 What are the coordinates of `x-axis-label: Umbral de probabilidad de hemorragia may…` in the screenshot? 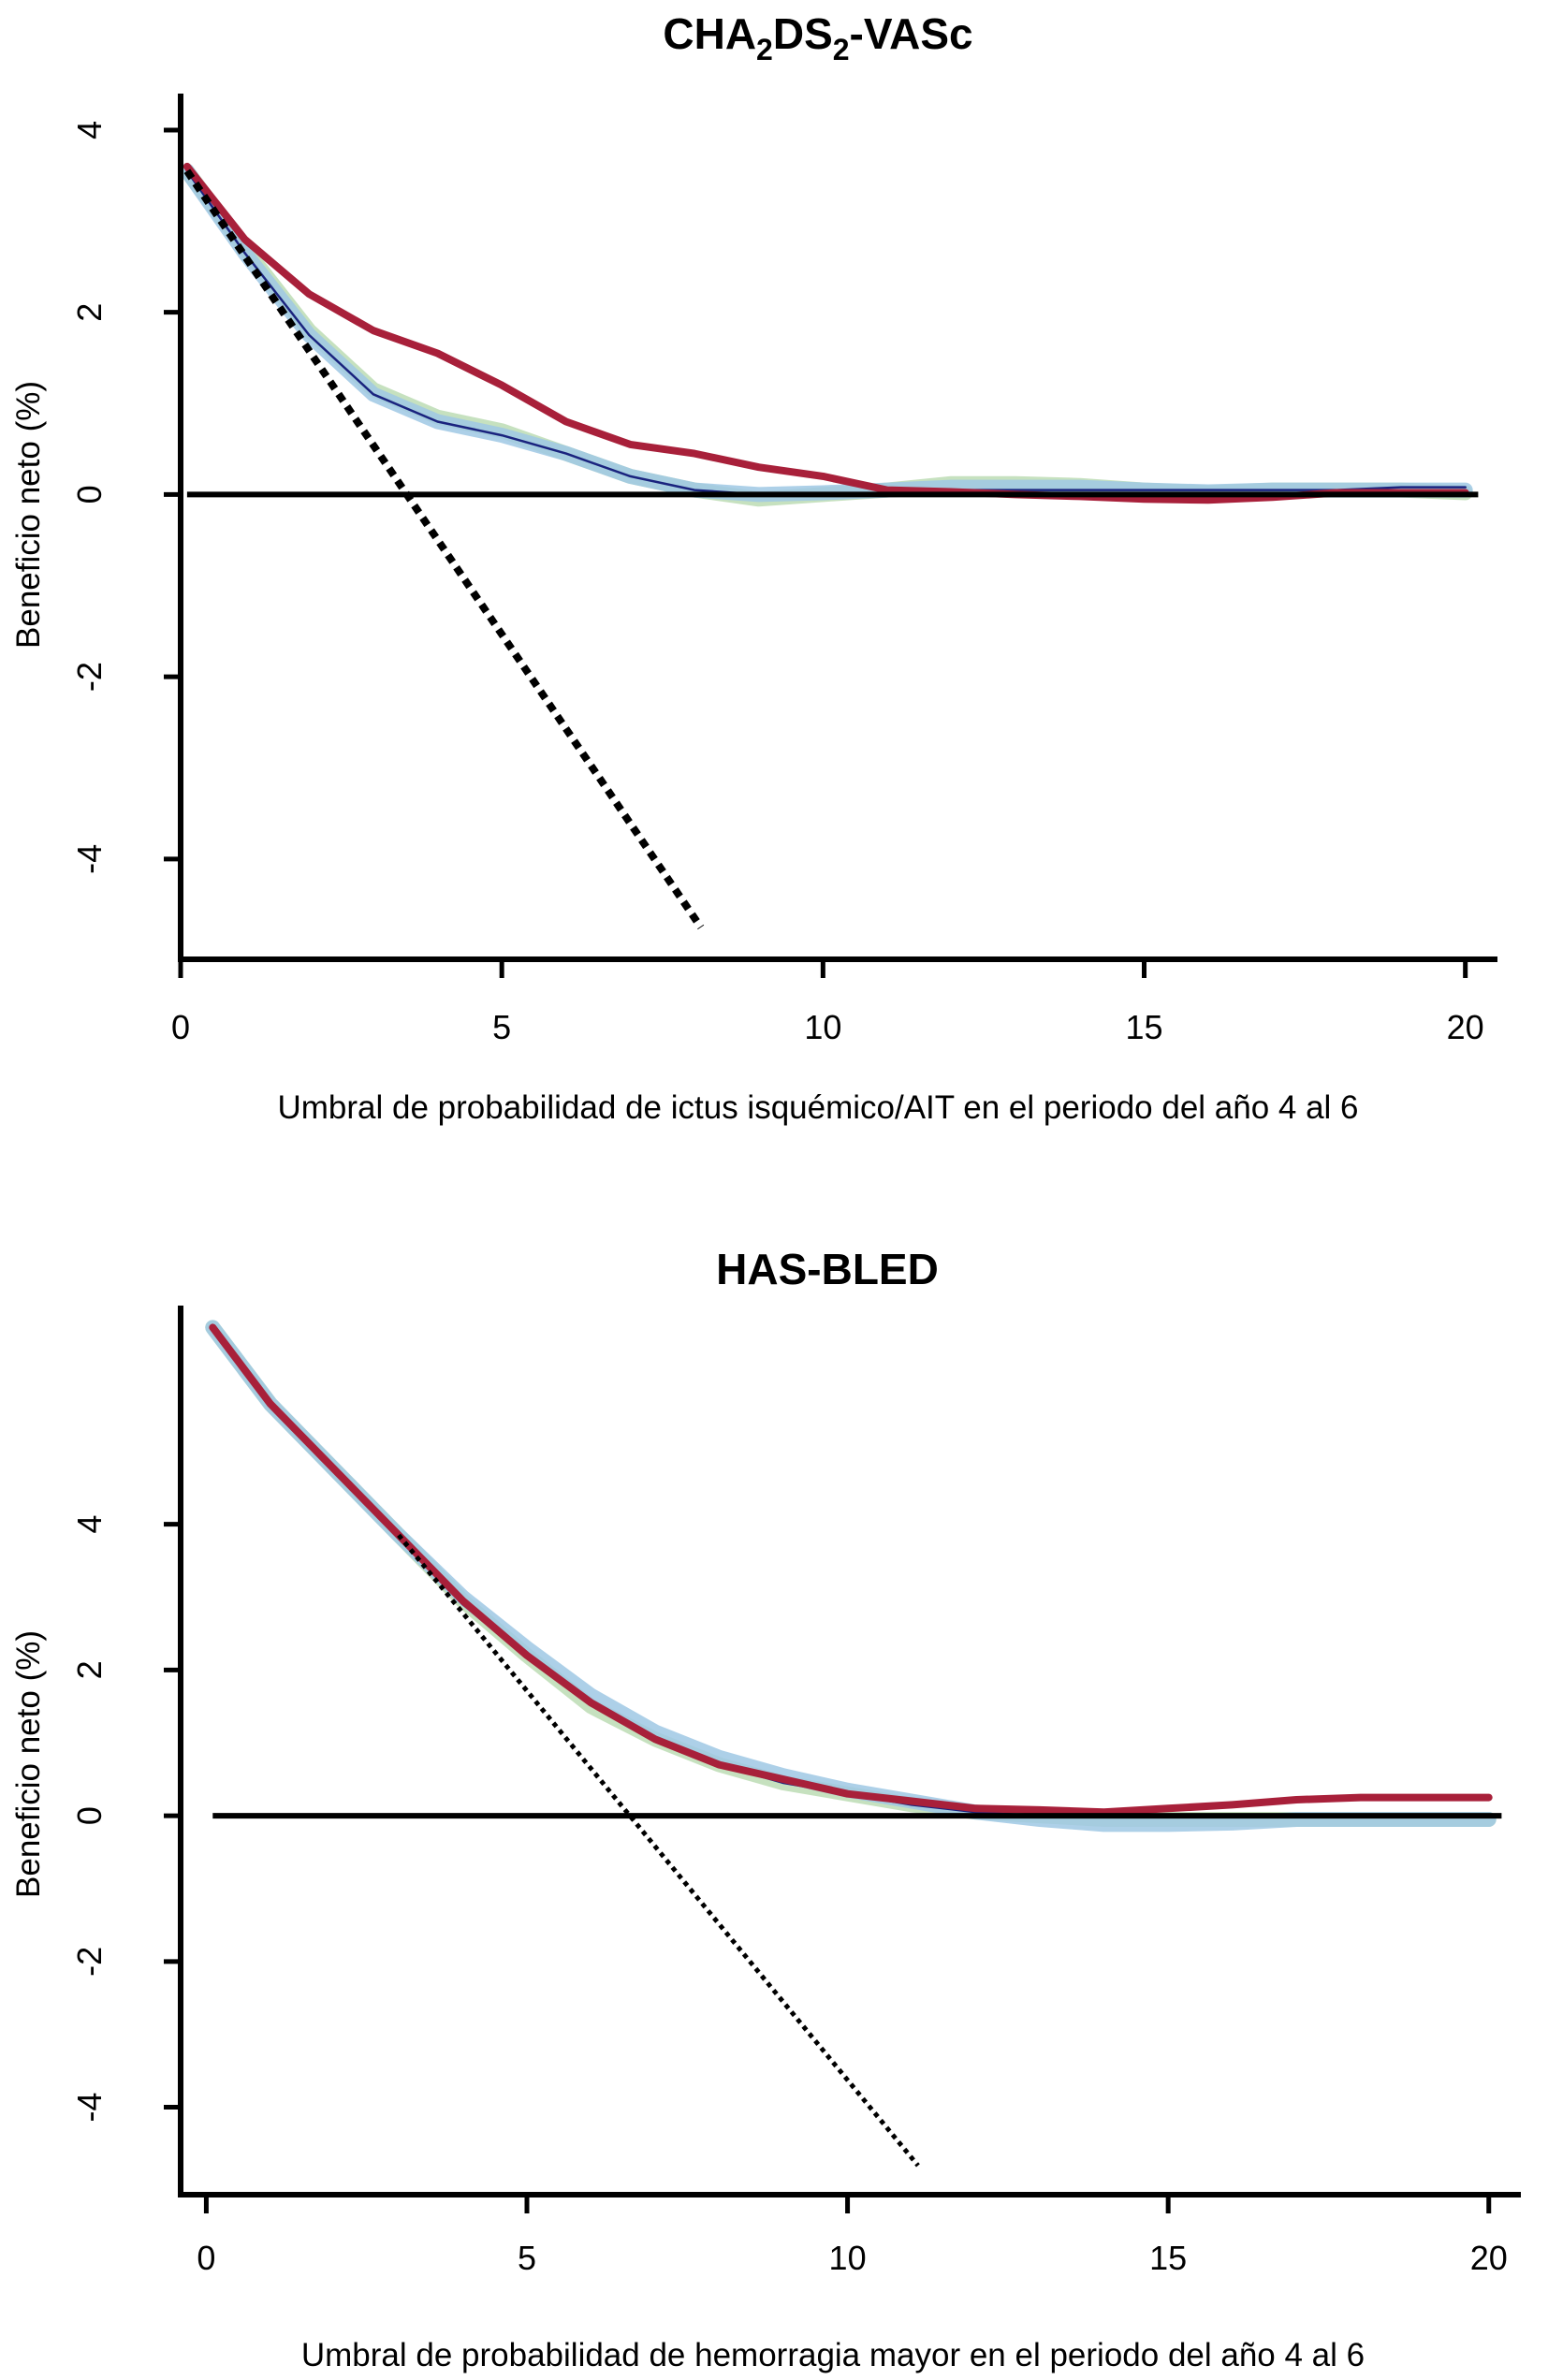 It's located at (833, 2355).